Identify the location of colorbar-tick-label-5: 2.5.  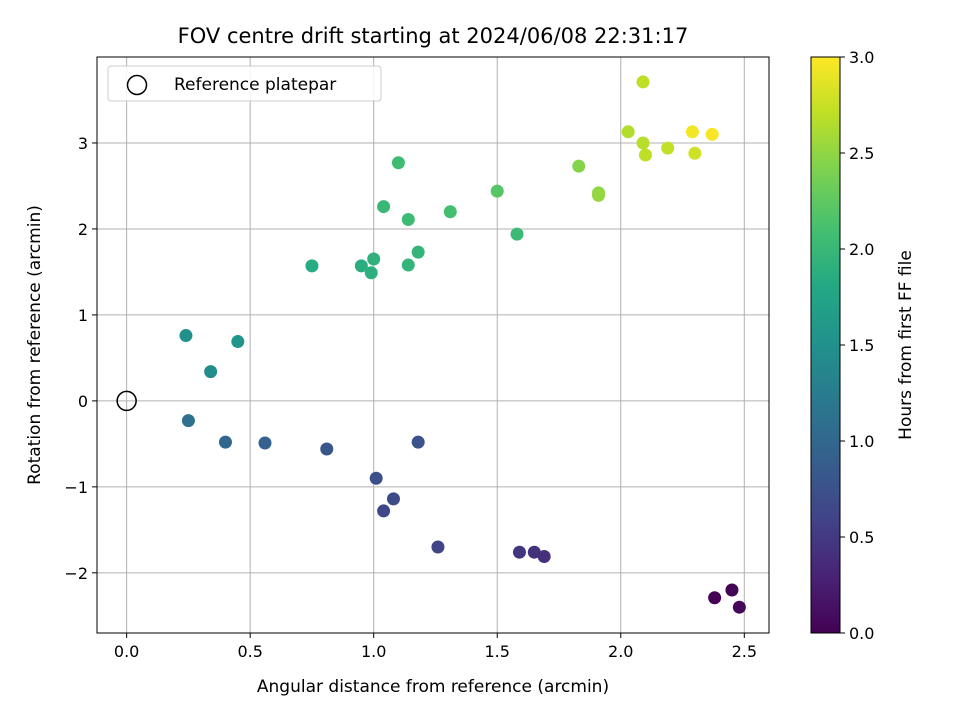
(861, 153).